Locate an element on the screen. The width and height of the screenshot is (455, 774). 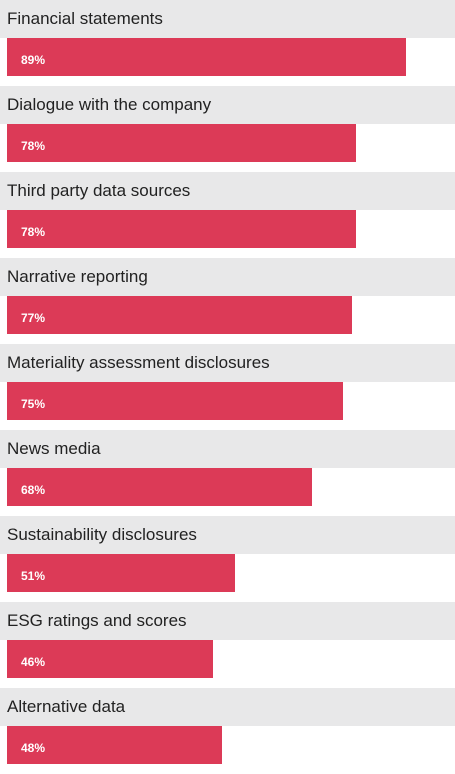
chart-row: ESG ratings and scores 46% is located at coordinates (227, 645).